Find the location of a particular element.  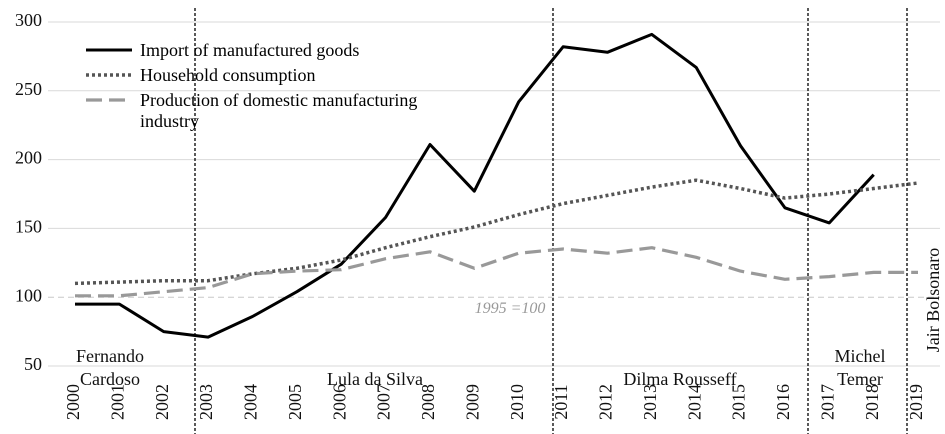

x-tick-label: 2010 is located at coordinates (517, 402).